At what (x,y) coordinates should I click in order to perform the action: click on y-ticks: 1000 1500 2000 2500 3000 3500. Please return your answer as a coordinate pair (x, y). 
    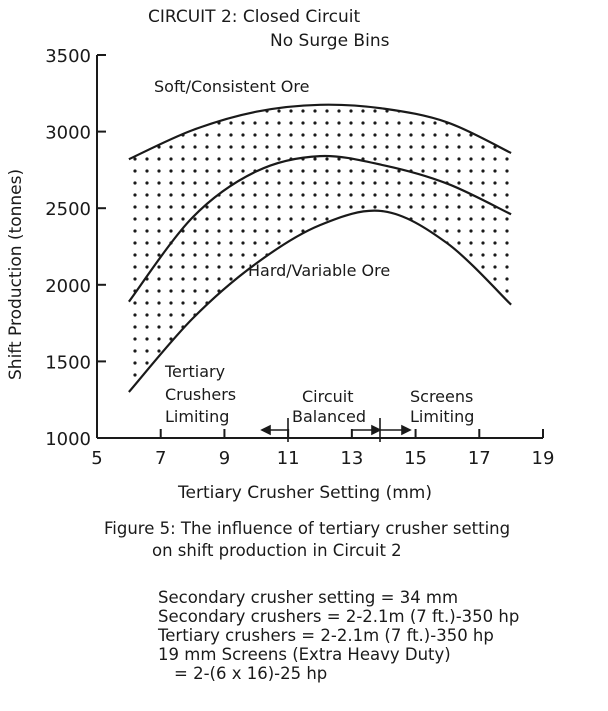
    Looking at the image, I should click on (75, 248).